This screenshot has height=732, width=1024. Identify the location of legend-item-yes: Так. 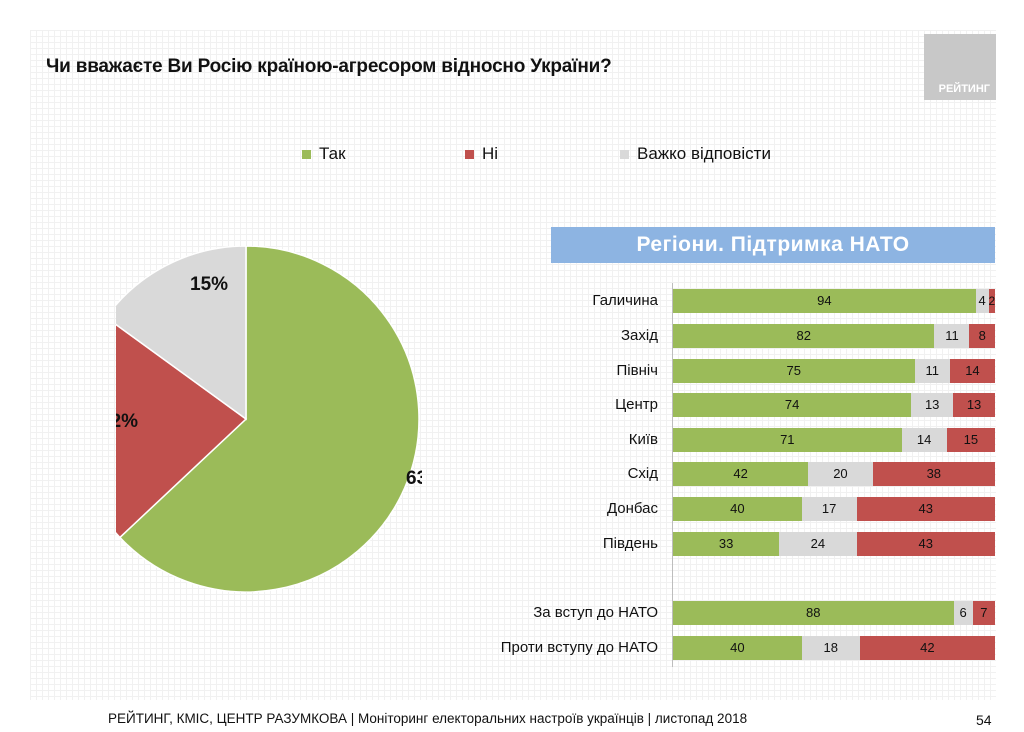
(324, 154).